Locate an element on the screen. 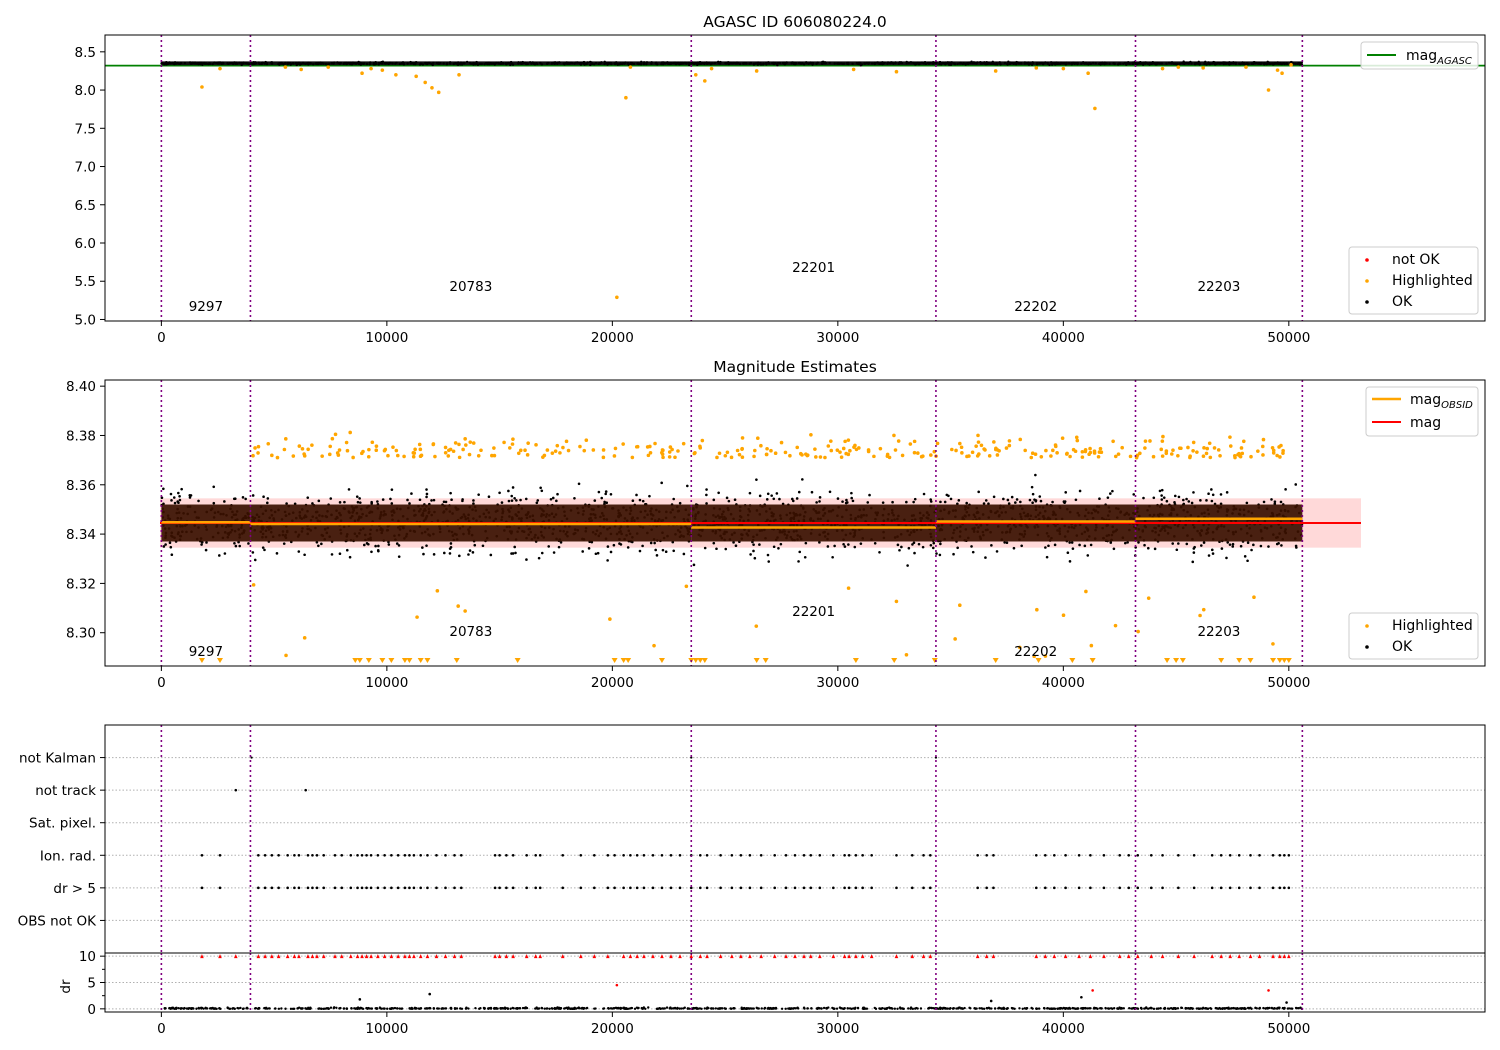 This screenshot has width=1500, height=1050. obsid-label: 22202 is located at coordinates (1035, 307).